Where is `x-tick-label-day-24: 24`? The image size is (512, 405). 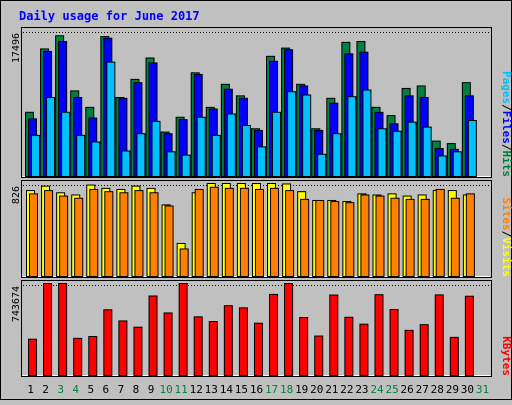
x-tick-label-day-24: 24 is located at coordinates (377, 389).